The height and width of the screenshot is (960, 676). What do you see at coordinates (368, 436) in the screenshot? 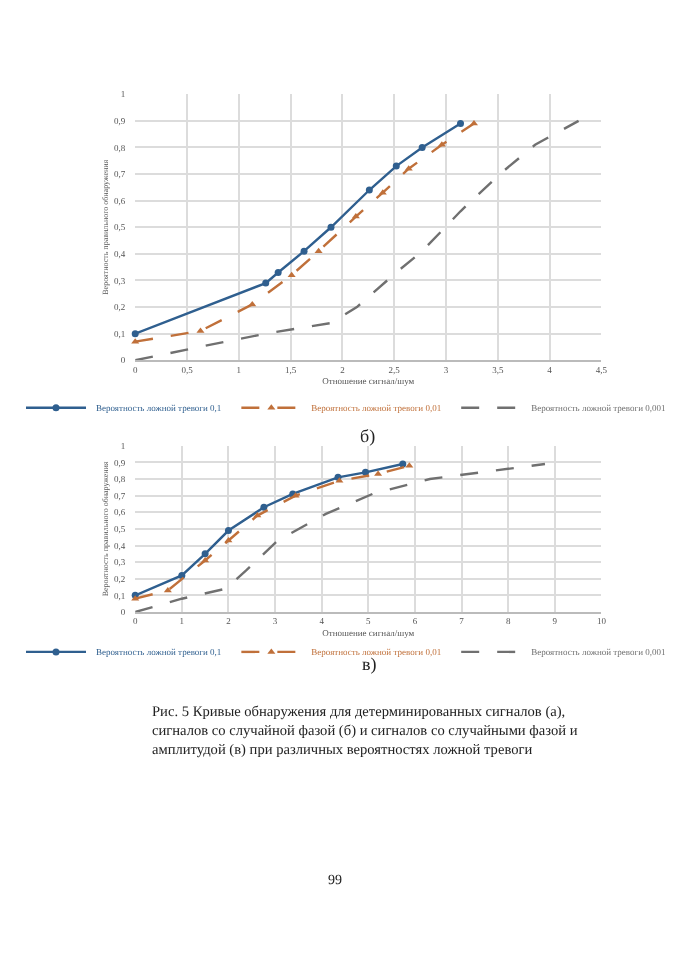
I see `annotation: б)` at bounding box center [368, 436].